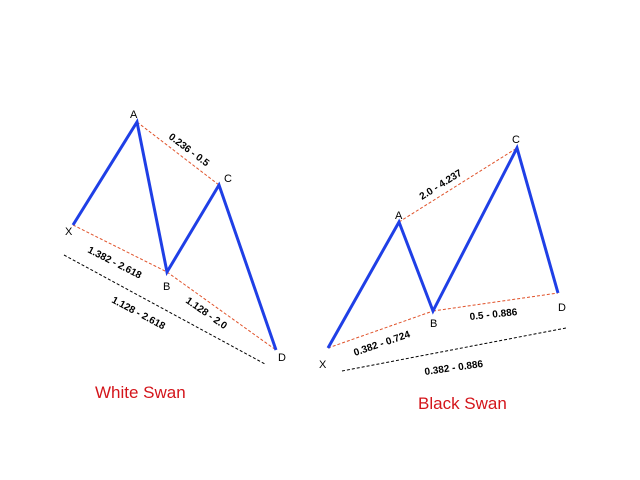 This screenshot has height=480, width=640. I want to click on black-swan-point-a: A, so click(399, 216).